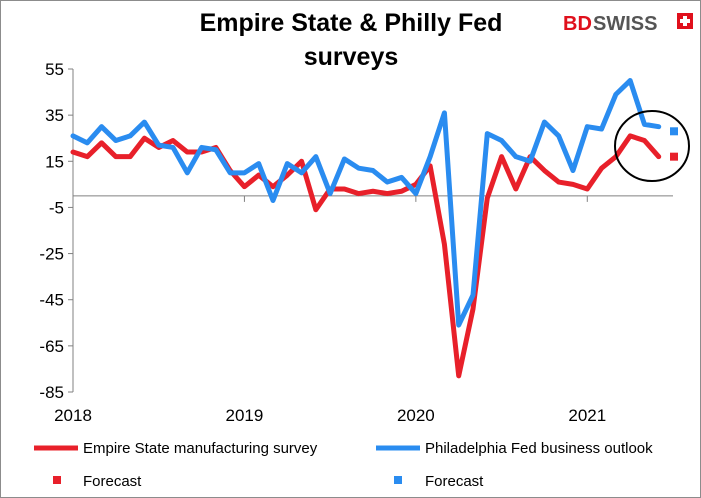 This screenshot has height=498, width=701. I want to click on y-tick-label: -5, so click(56, 207).